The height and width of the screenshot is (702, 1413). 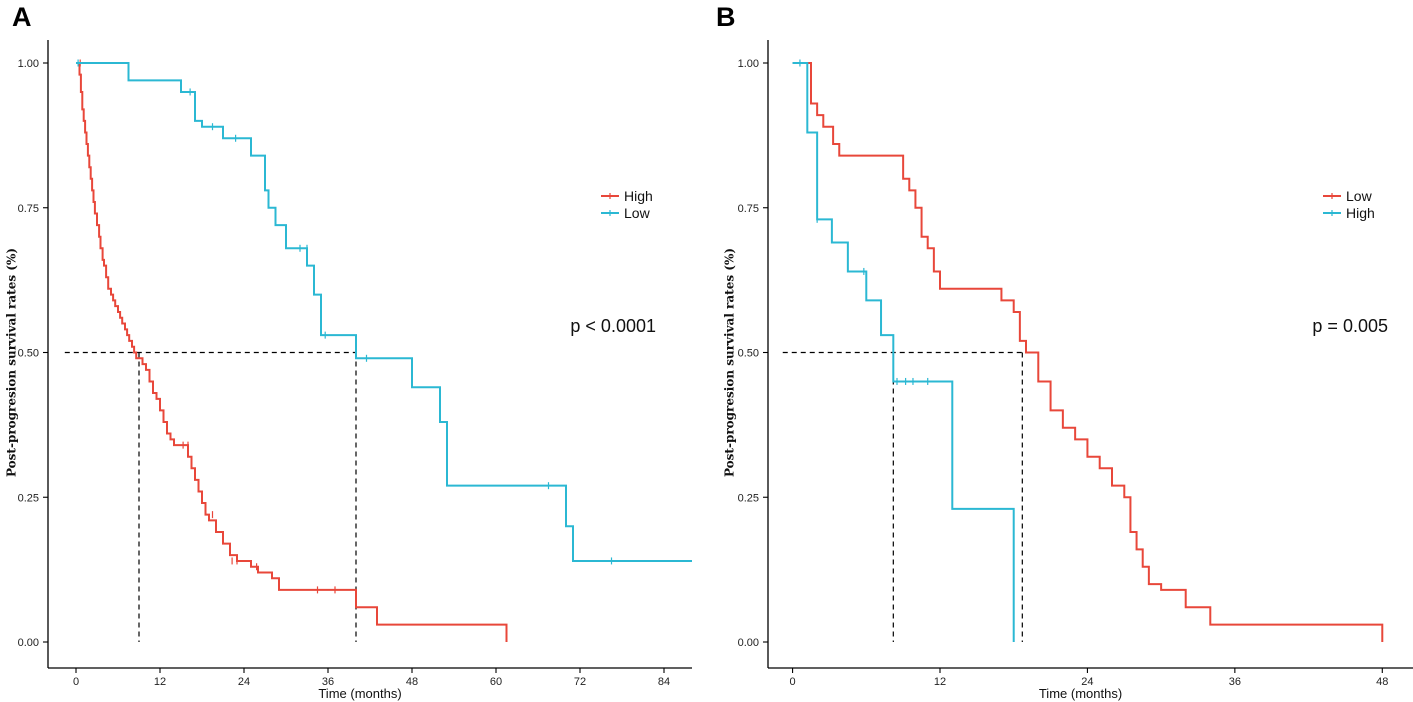 I want to click on panel-label: A, so click(x=22, y=17).